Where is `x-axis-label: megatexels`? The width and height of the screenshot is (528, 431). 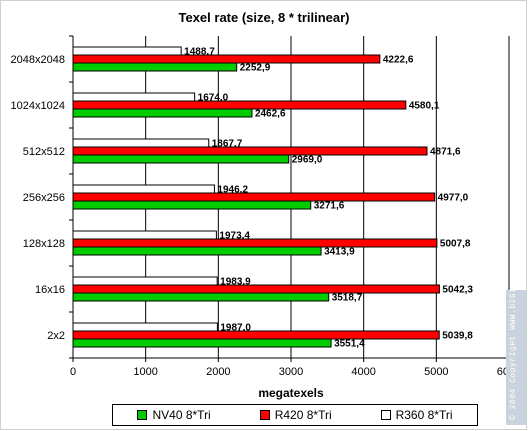 x-axis-label: megatexels is located at coordinates (291, 393).